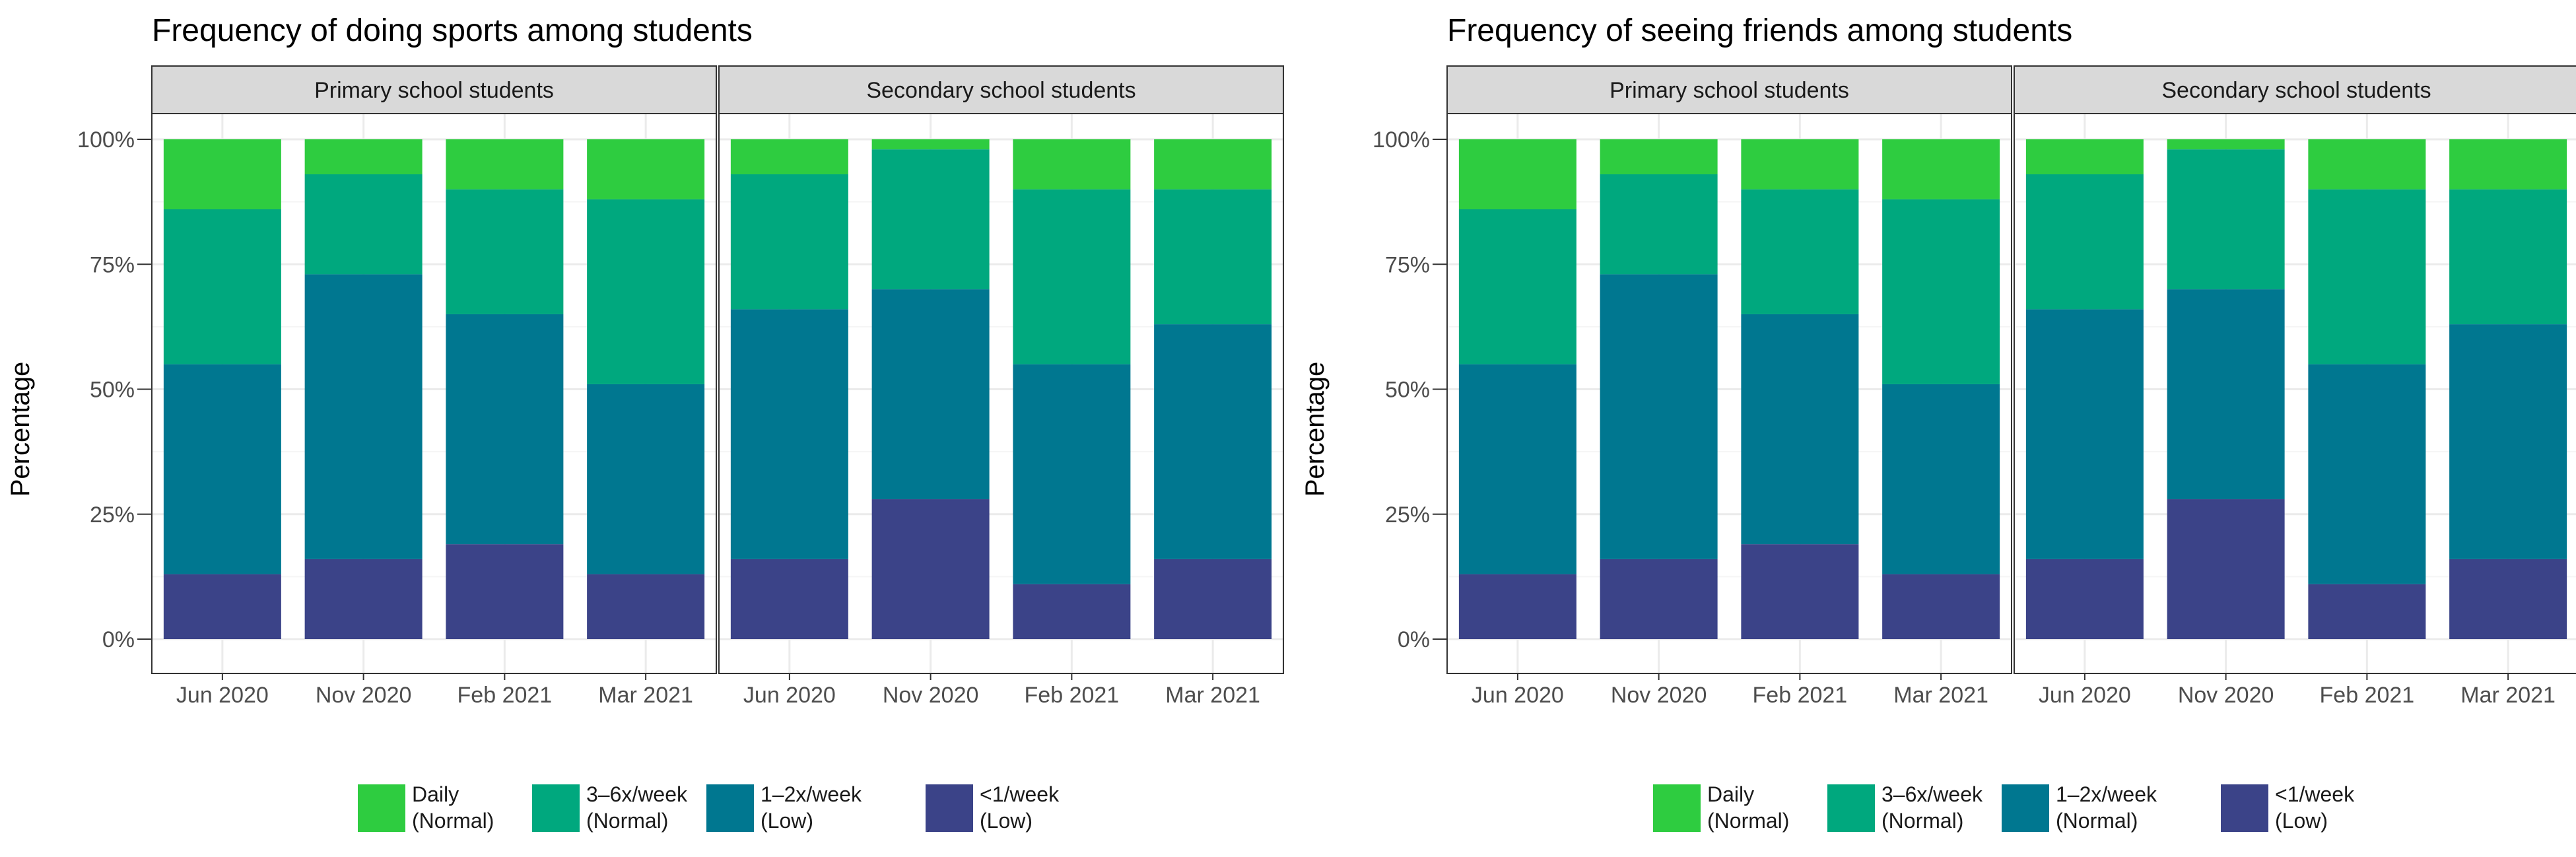  I want to click on legend-item-daily: Daily (Normal), so click(1721, 807).